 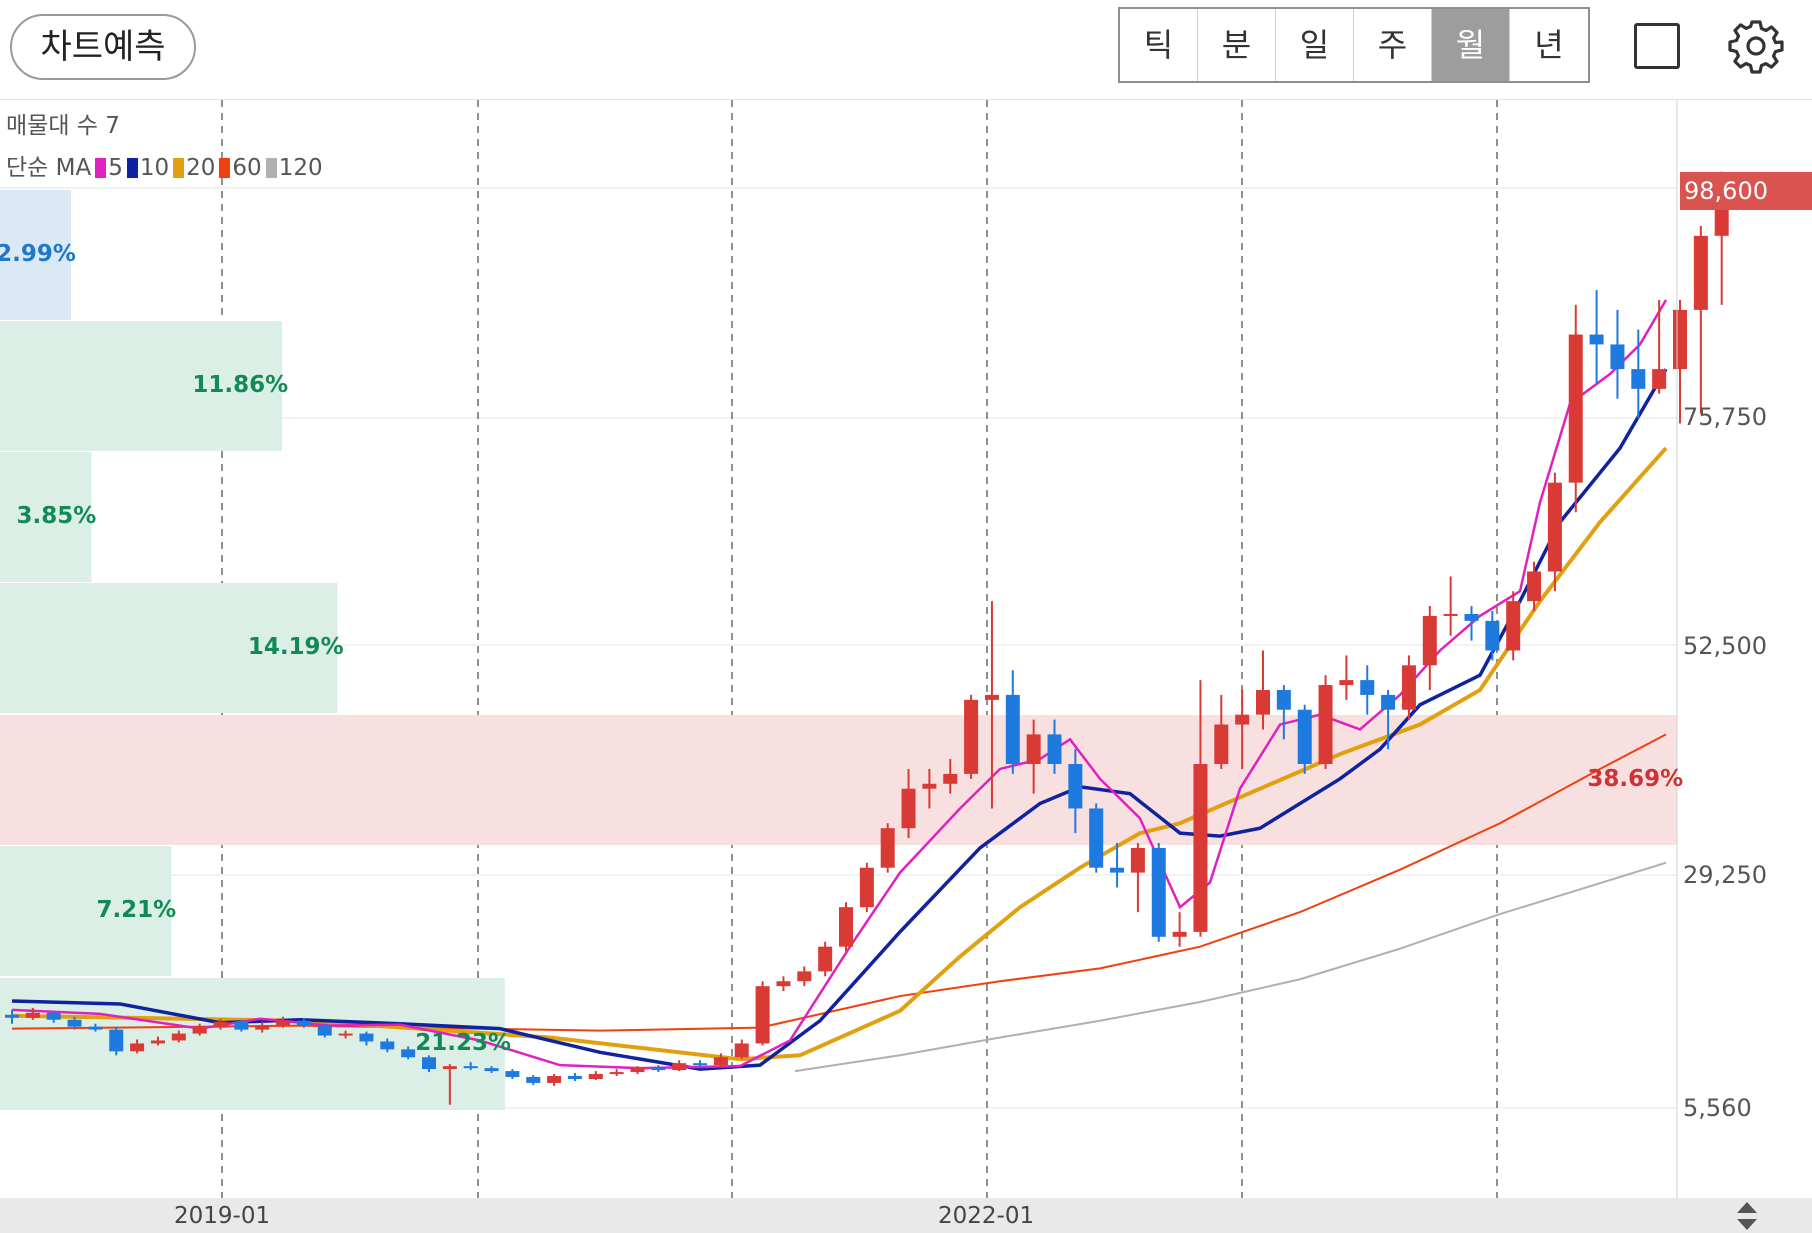 What do you see at coordinates (132, 168) in the screenshot?
I see `ma-10-swatch` at bounding box center [132, 168].